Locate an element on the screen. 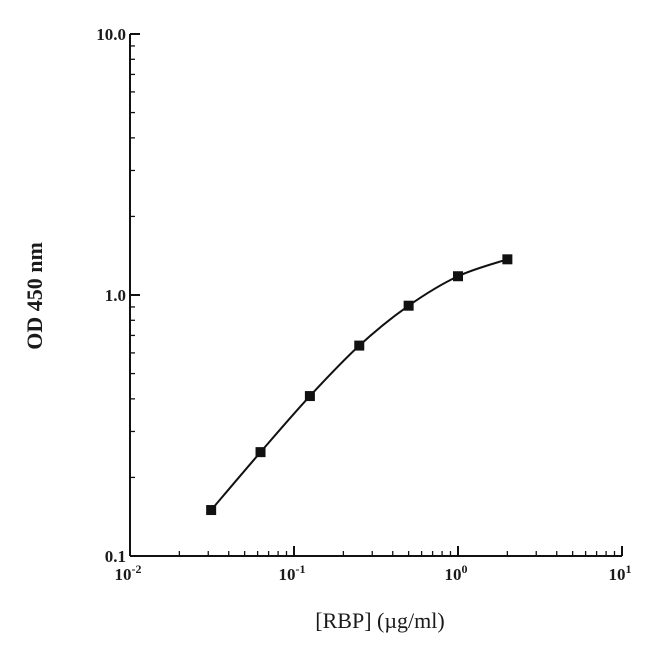 This screenshot has height=650, width=650. y-axis-title: OD 450 nm is located at coordinates (34, 296).